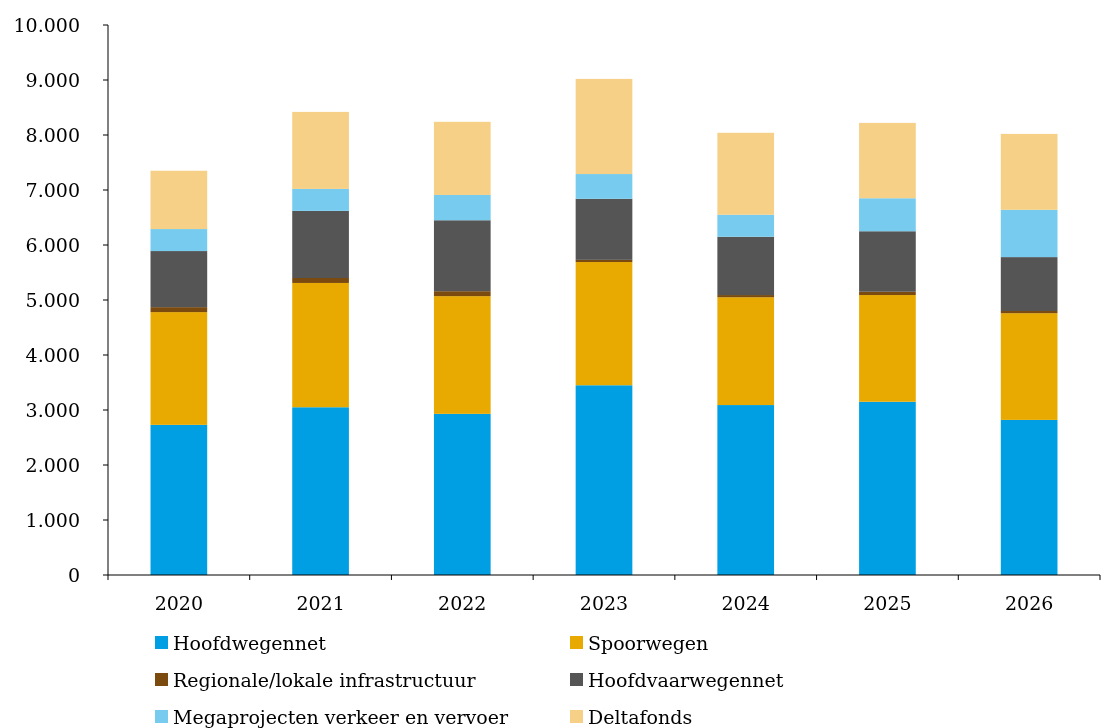 This screenshot has width=1101, height=728. Describe the element at coordinates (52, 79) in the screenshot. I see `y-tick-label: 9.000` at that location.